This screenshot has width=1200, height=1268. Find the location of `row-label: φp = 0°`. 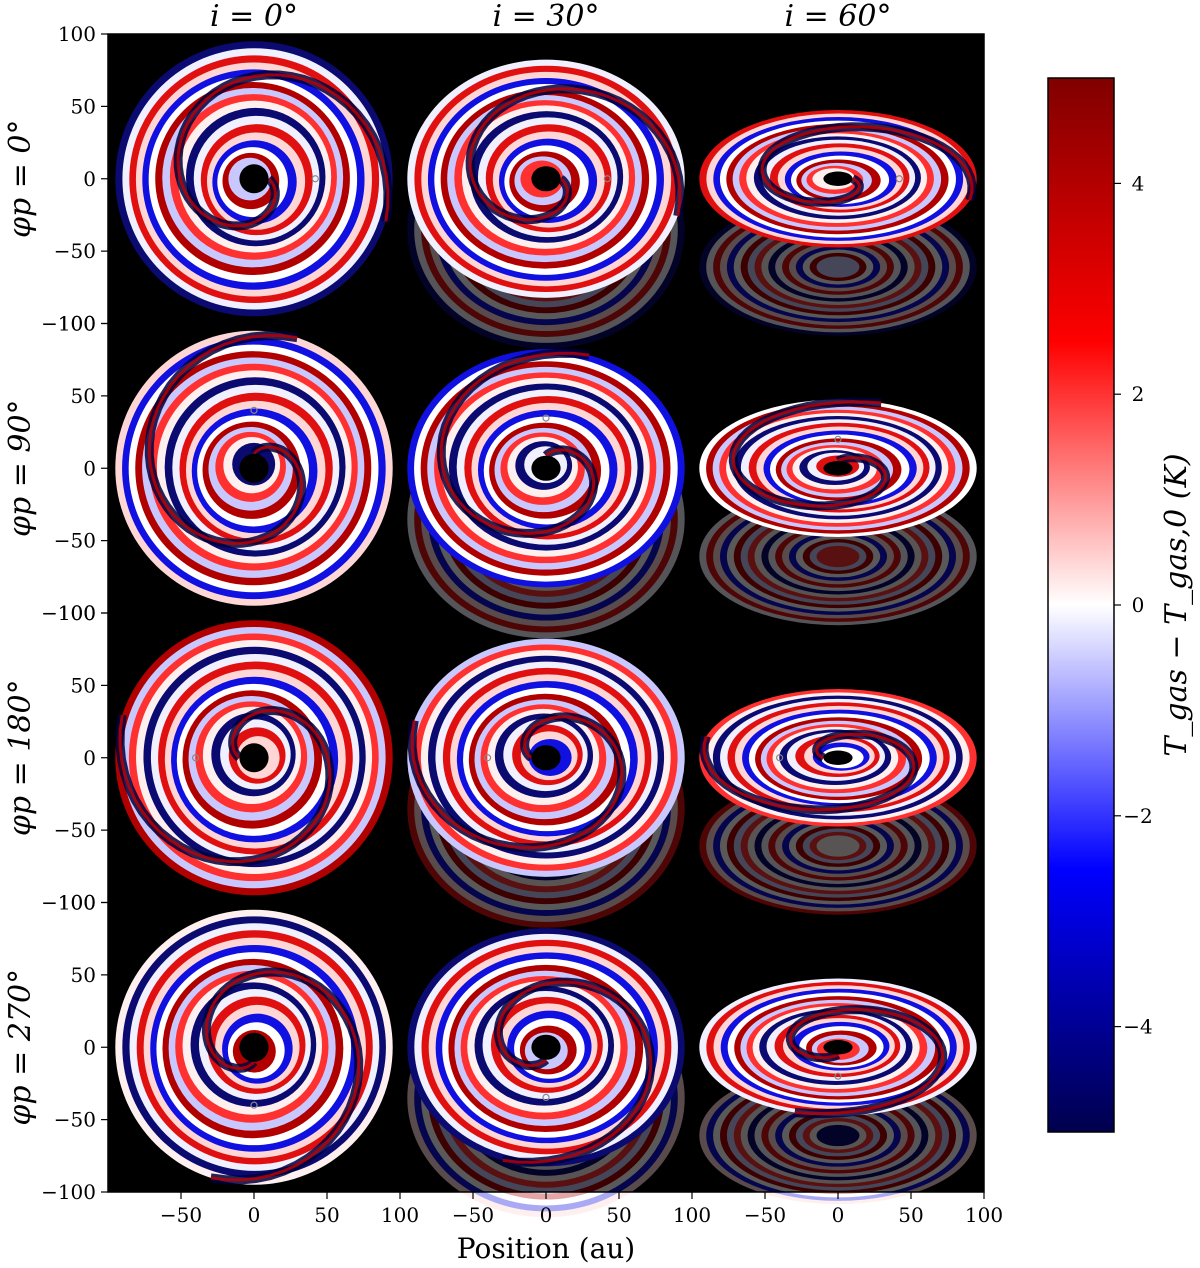

row-label: φp = 0° is located at coordinates (20, 178).